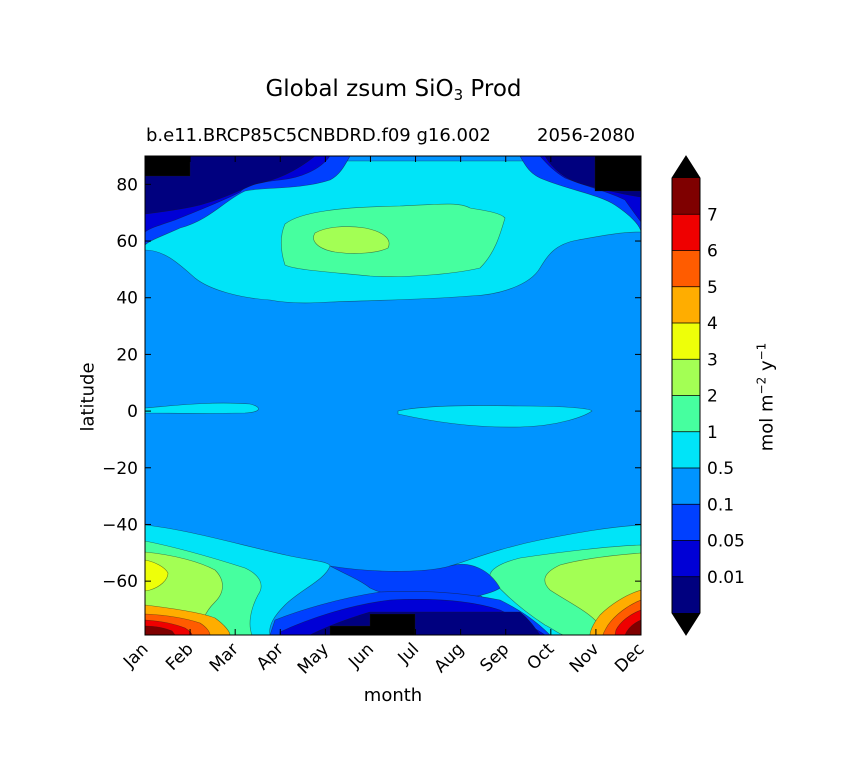  What do you see at coordinates (168, 166) in the screenshot?
I see `contour-region-arctic-black` at bounding box center [168, 166].